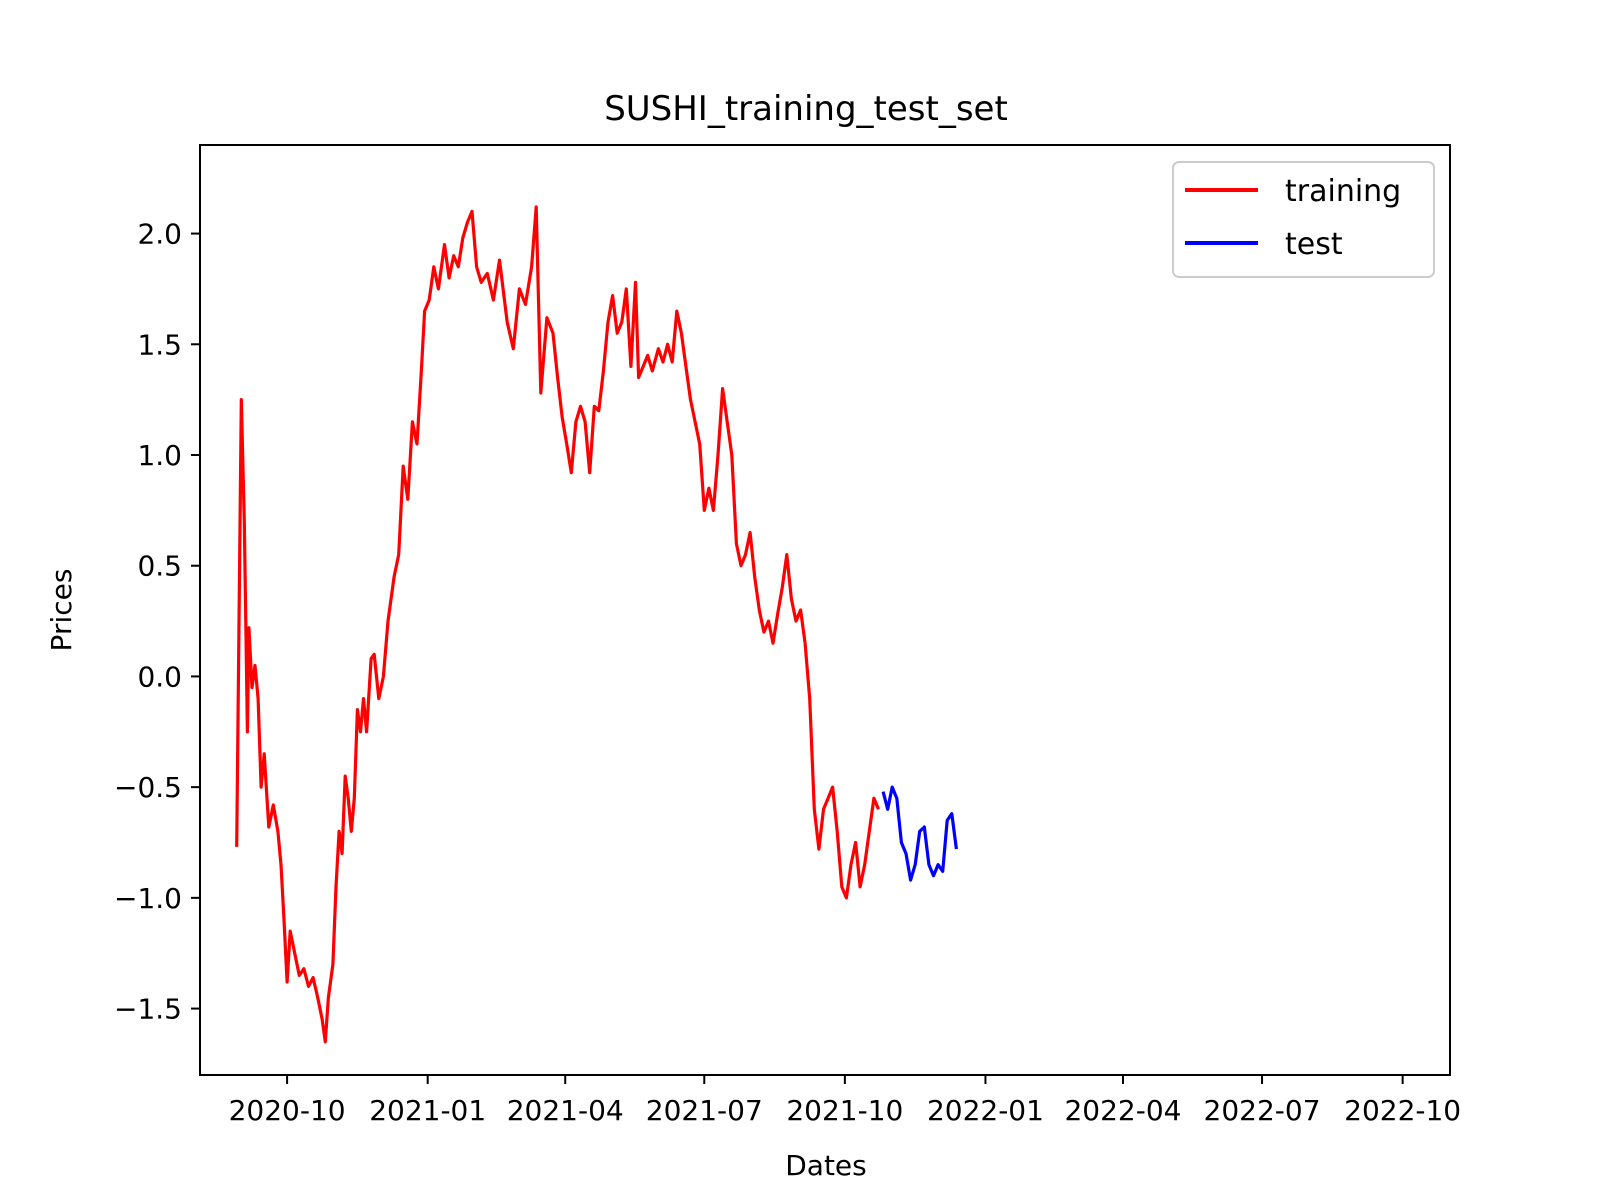  What do you see at coordinates (159, 676) in the screenshot?
I see `y-tick-label: 0.0` at bounding box center [159, 676].